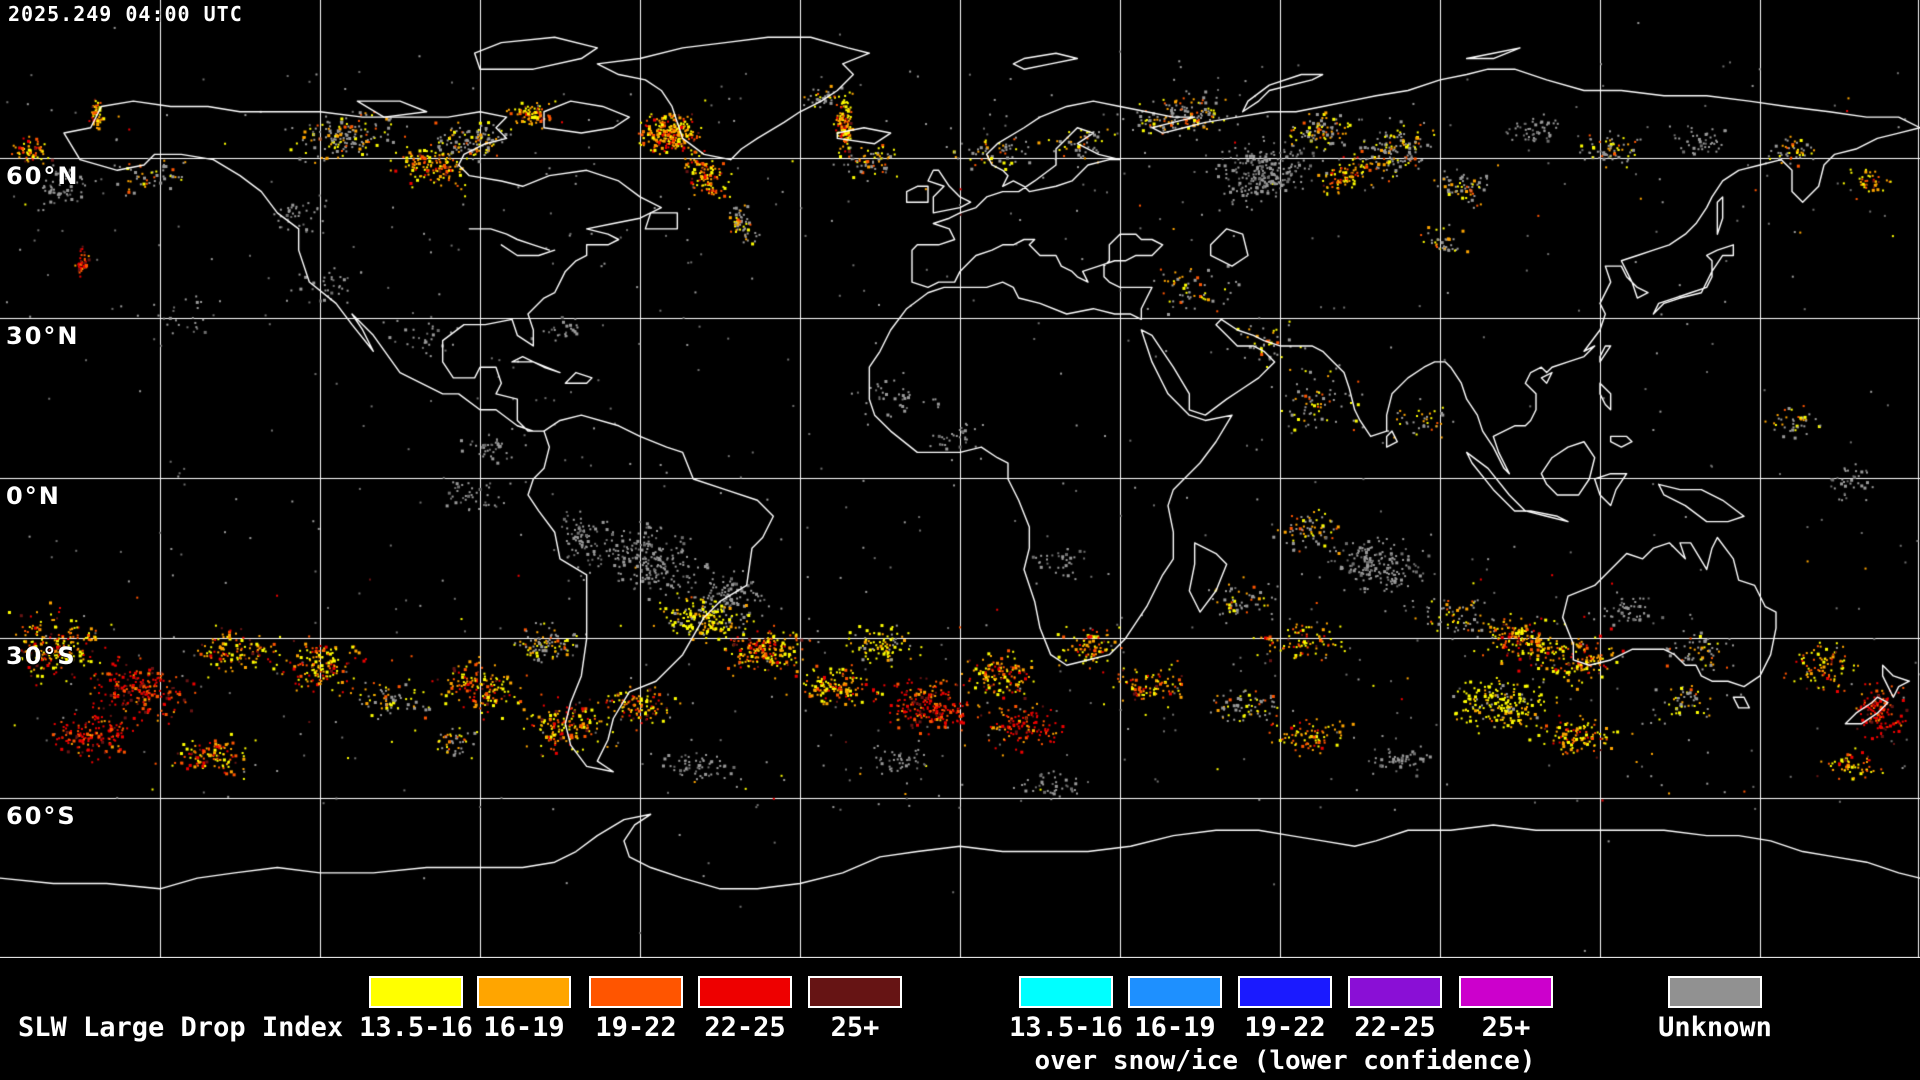 This screenshot has width=1920, height=1080. I want to click on timestamp: 2025.249 04:00 UTC, so click(125, 14).